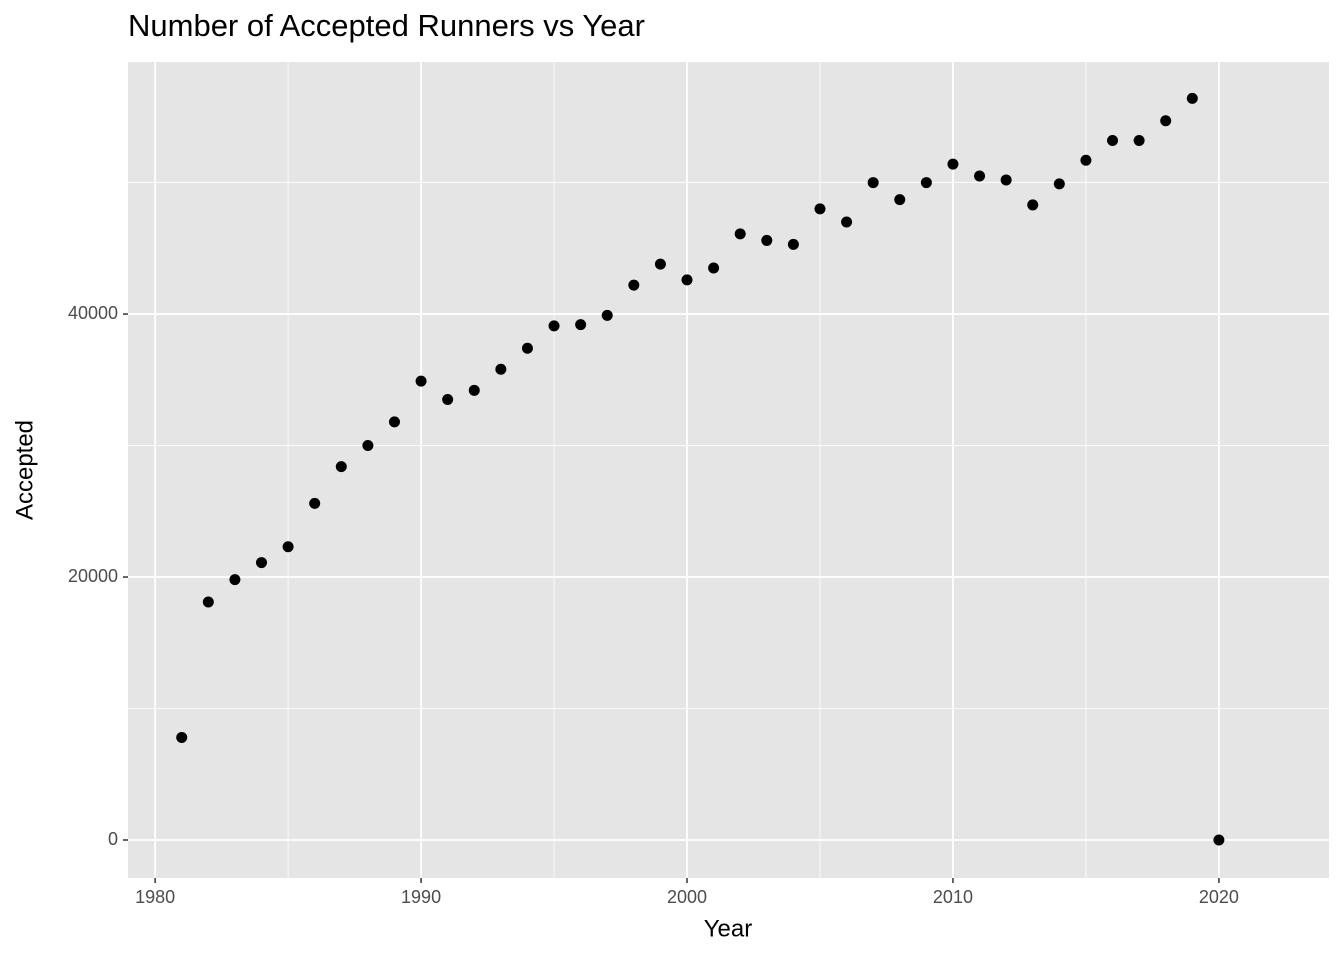 This screenshot has width=1344, height=960. Describe the element at coordinates (24, 470) in the screenshot. I see `y-axis-label: Accepted` at that location.